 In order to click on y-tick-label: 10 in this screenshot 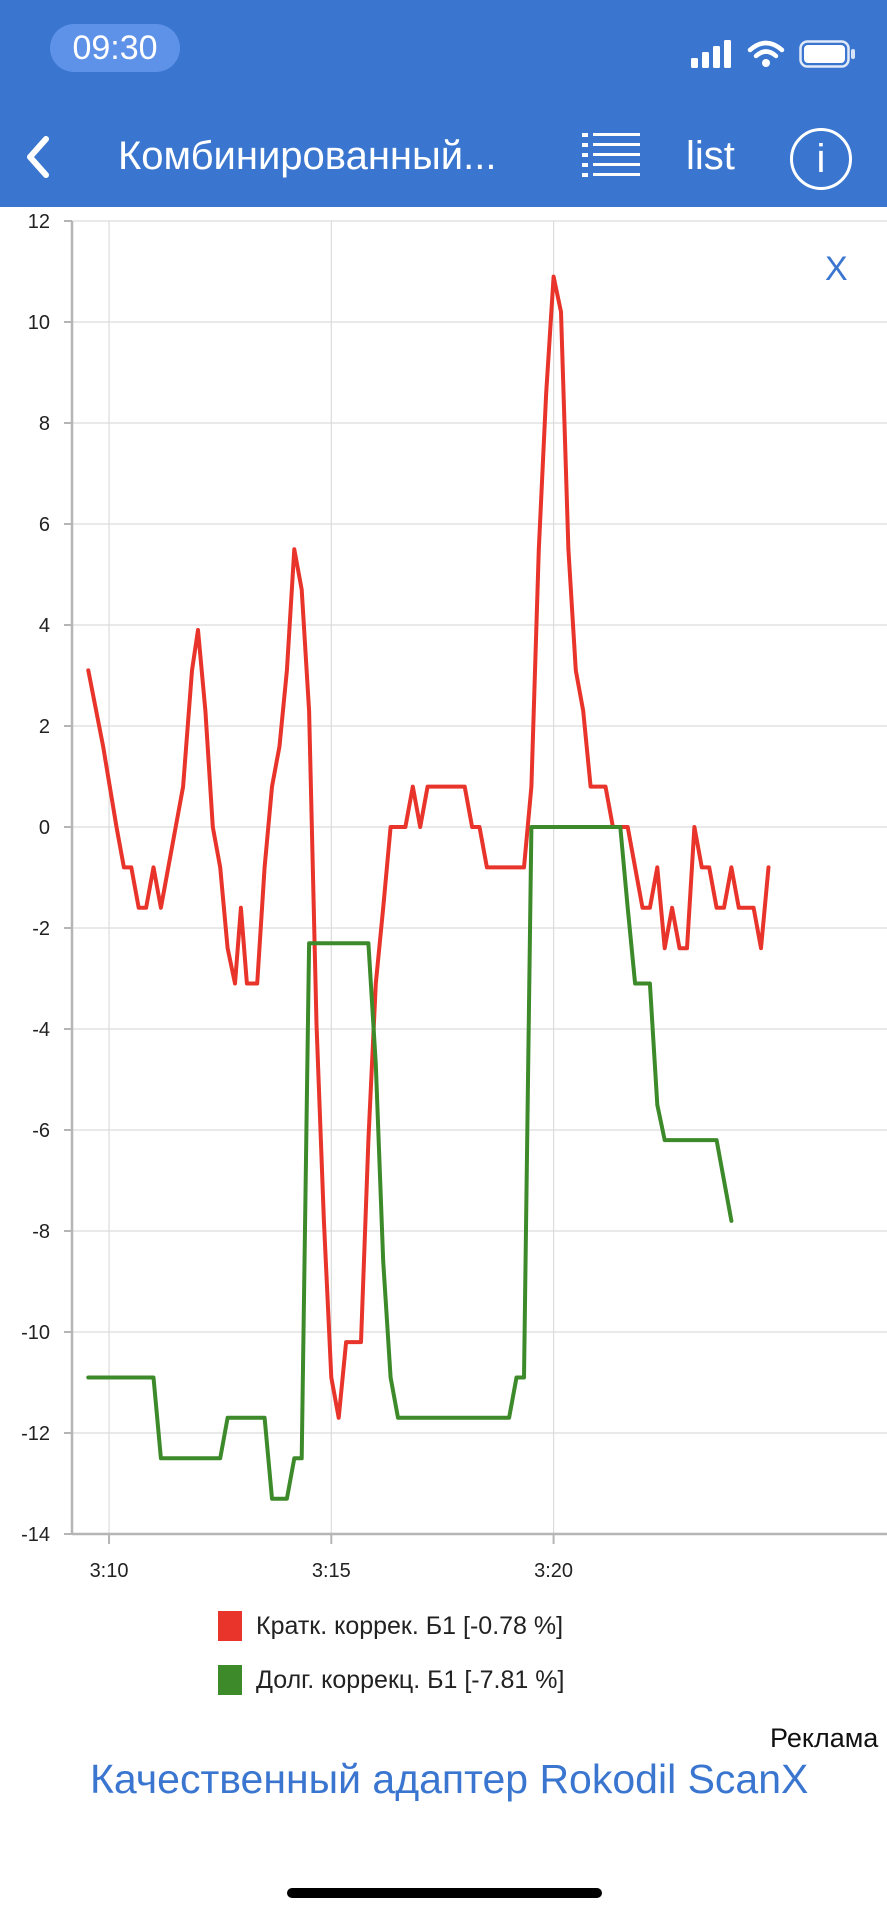, I will do `click(39, 323)`.